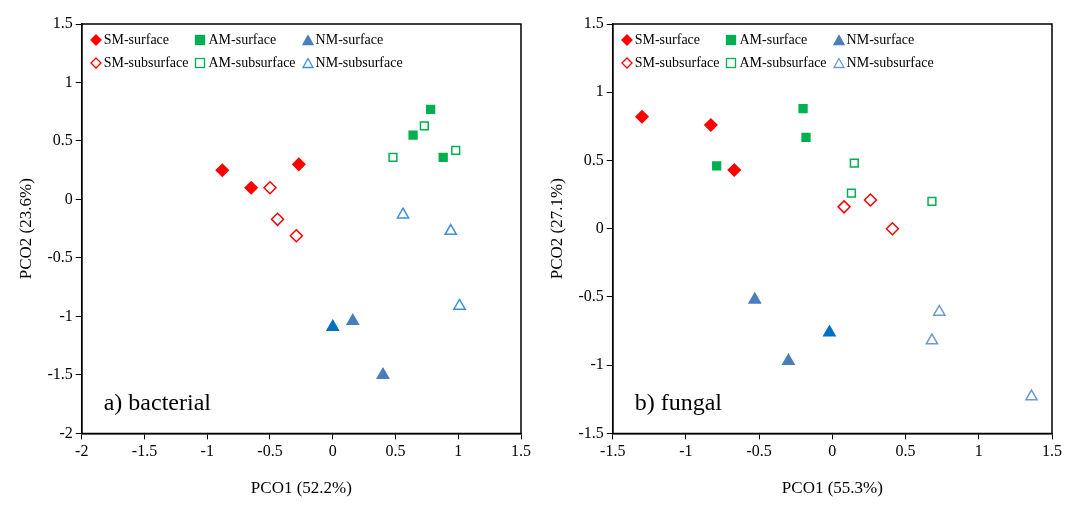 The image size is (1079, 515). Describe the element at coordinates (678, 403) in the screenshot. I see `annotation: b) fungal` at that location.